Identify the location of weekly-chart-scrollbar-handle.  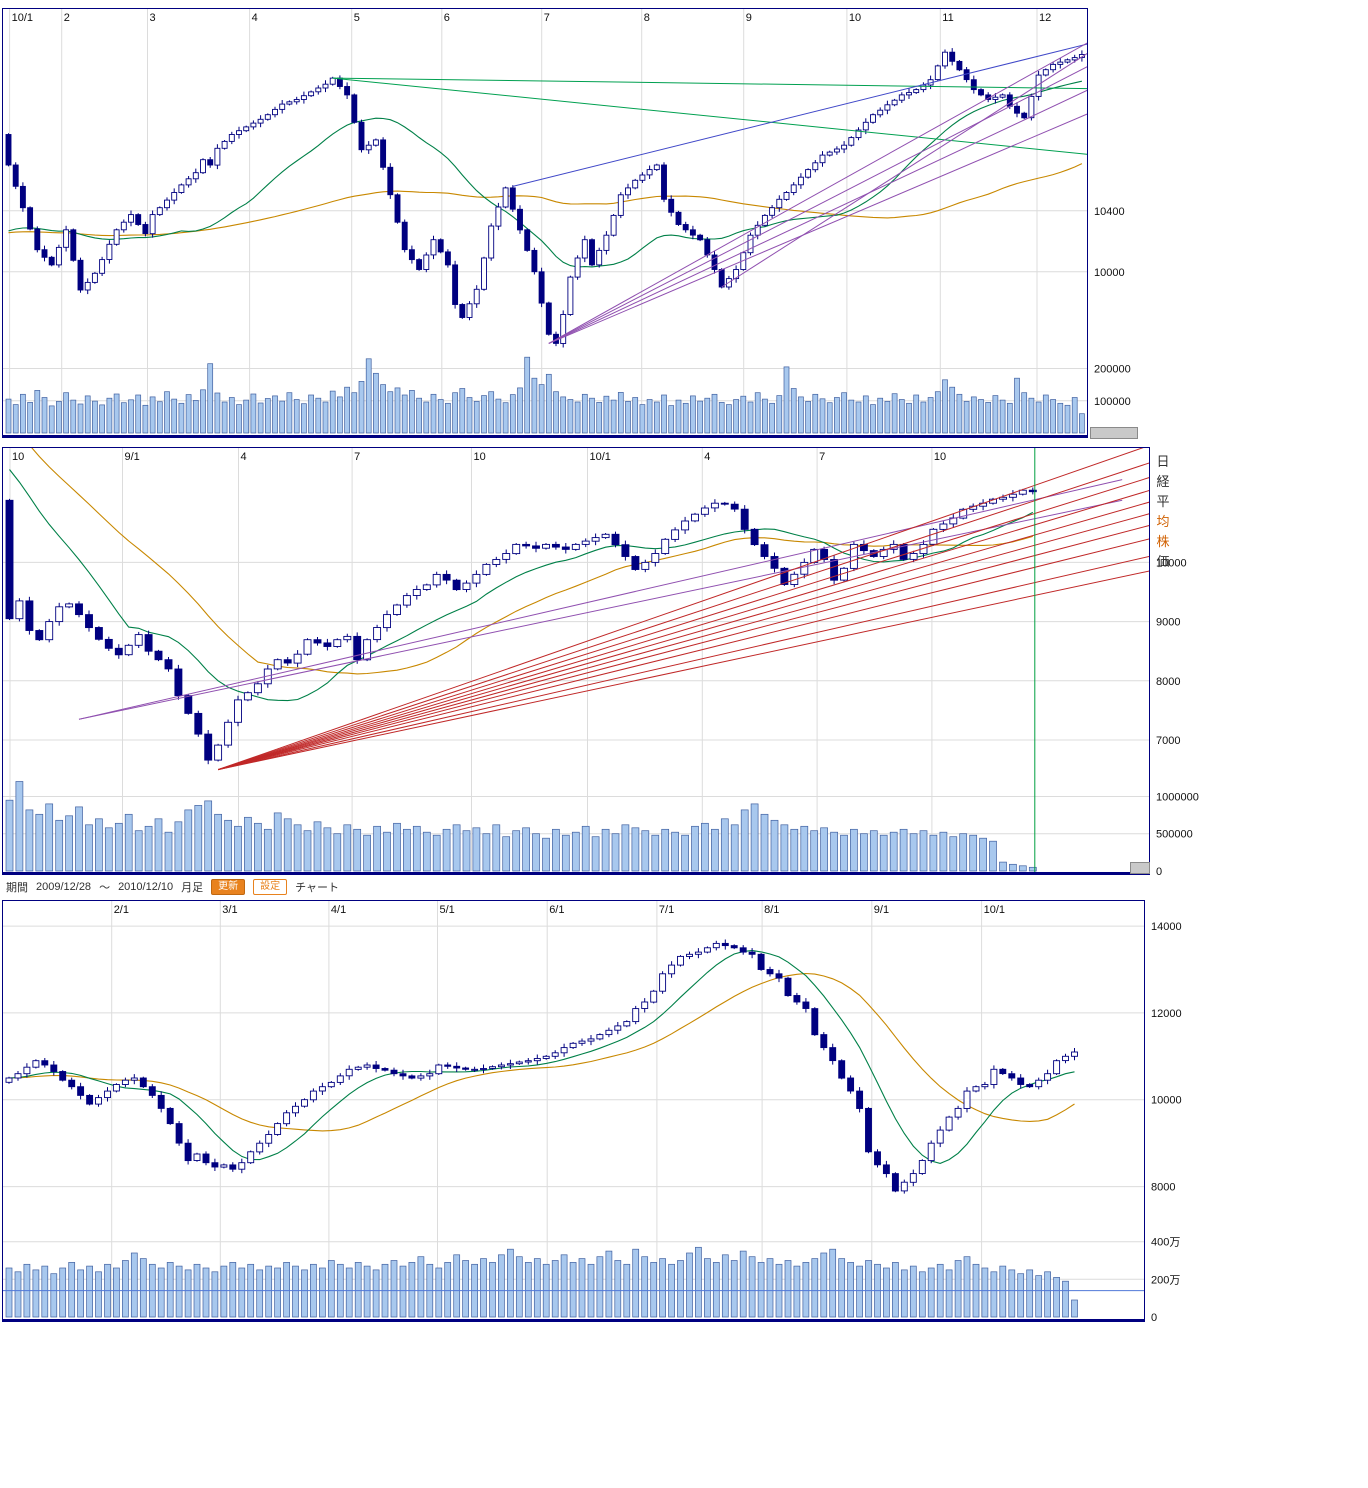
(1140, 868).